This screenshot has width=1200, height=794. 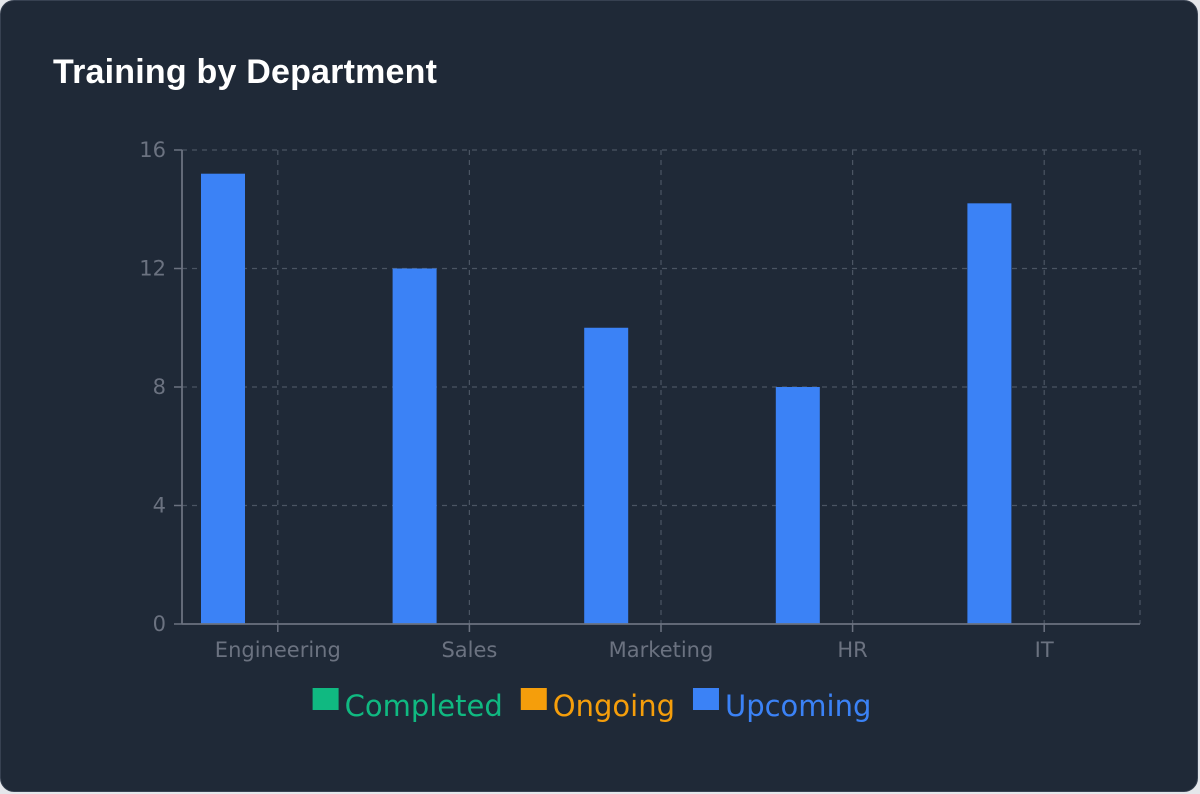 What do you see at coordinates (797, 505) in the screenshot?
I see `bar-upcoming-hr` at bounding box center [797, 505].